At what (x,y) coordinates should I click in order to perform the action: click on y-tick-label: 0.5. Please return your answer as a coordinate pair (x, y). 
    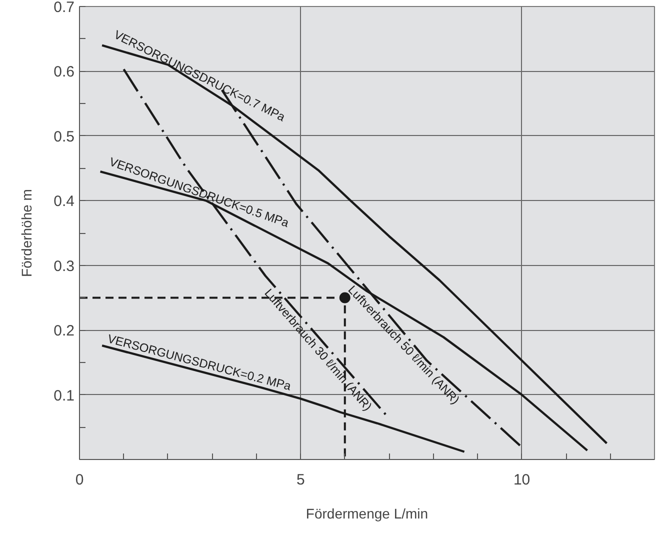
    Looking at the image, I should click on (64, 137).